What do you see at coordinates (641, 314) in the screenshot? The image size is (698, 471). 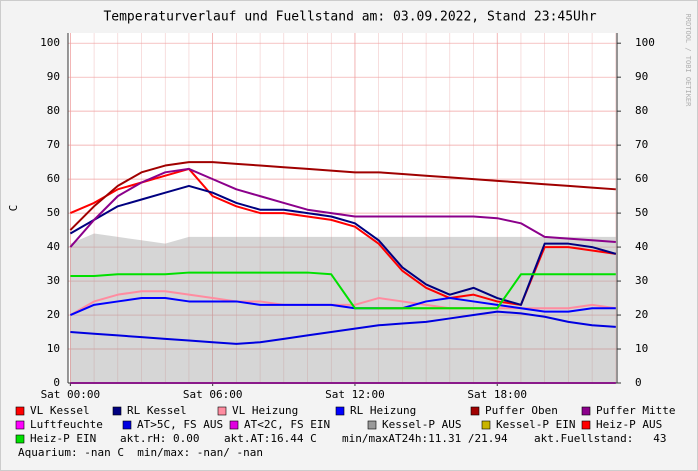 I see `y2-tick-label: 20` at bounding box center [641, 314].